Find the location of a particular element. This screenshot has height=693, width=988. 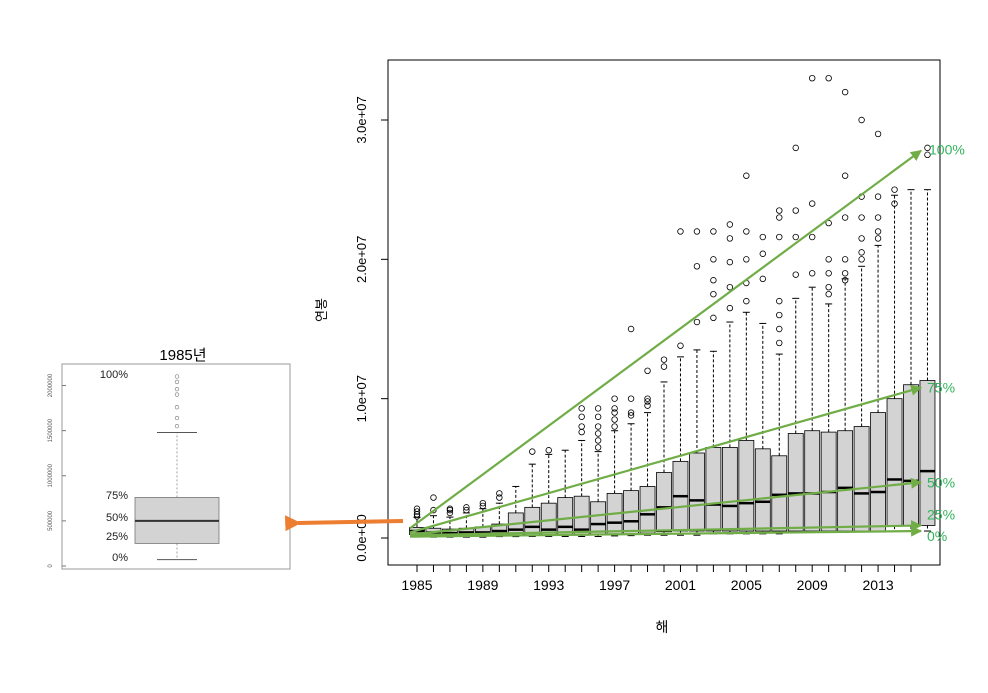

x-tick-label: 2005 is located at coordinates (746, 585).